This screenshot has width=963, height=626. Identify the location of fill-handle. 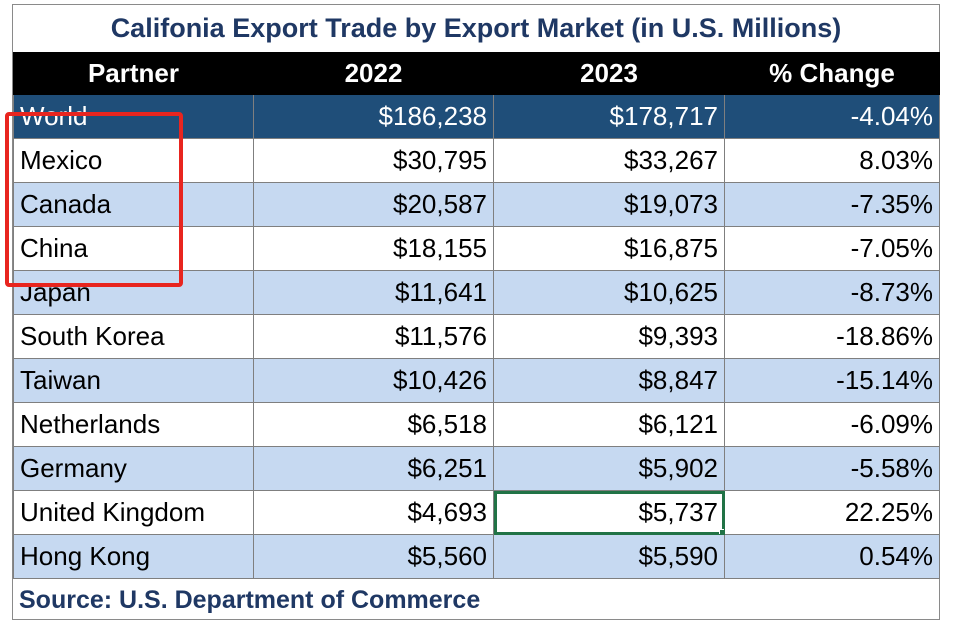
(721, 531).